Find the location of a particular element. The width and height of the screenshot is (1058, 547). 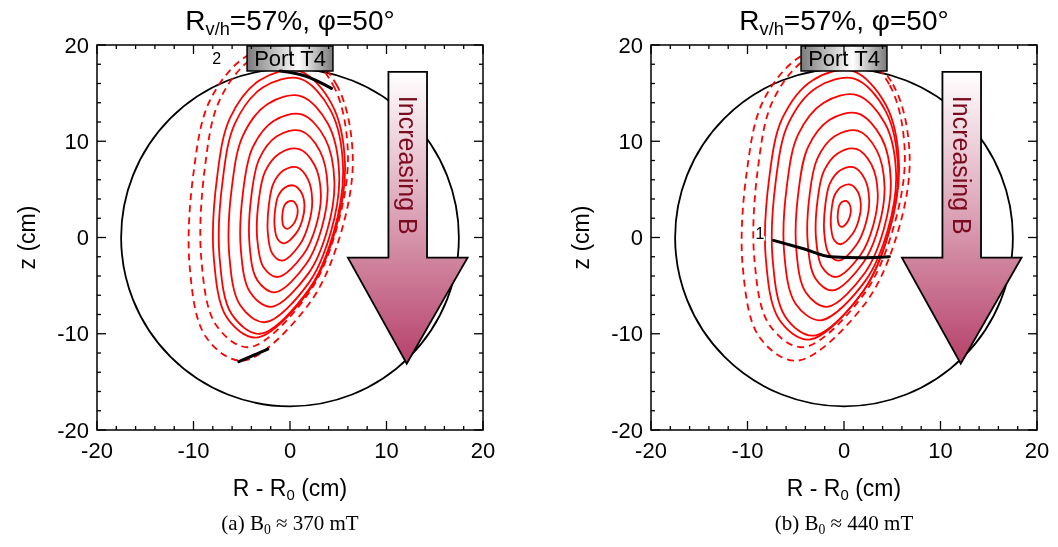

text: (a) B$_{0}$ ≈ 370 mT is located at coordinates (290, 524).